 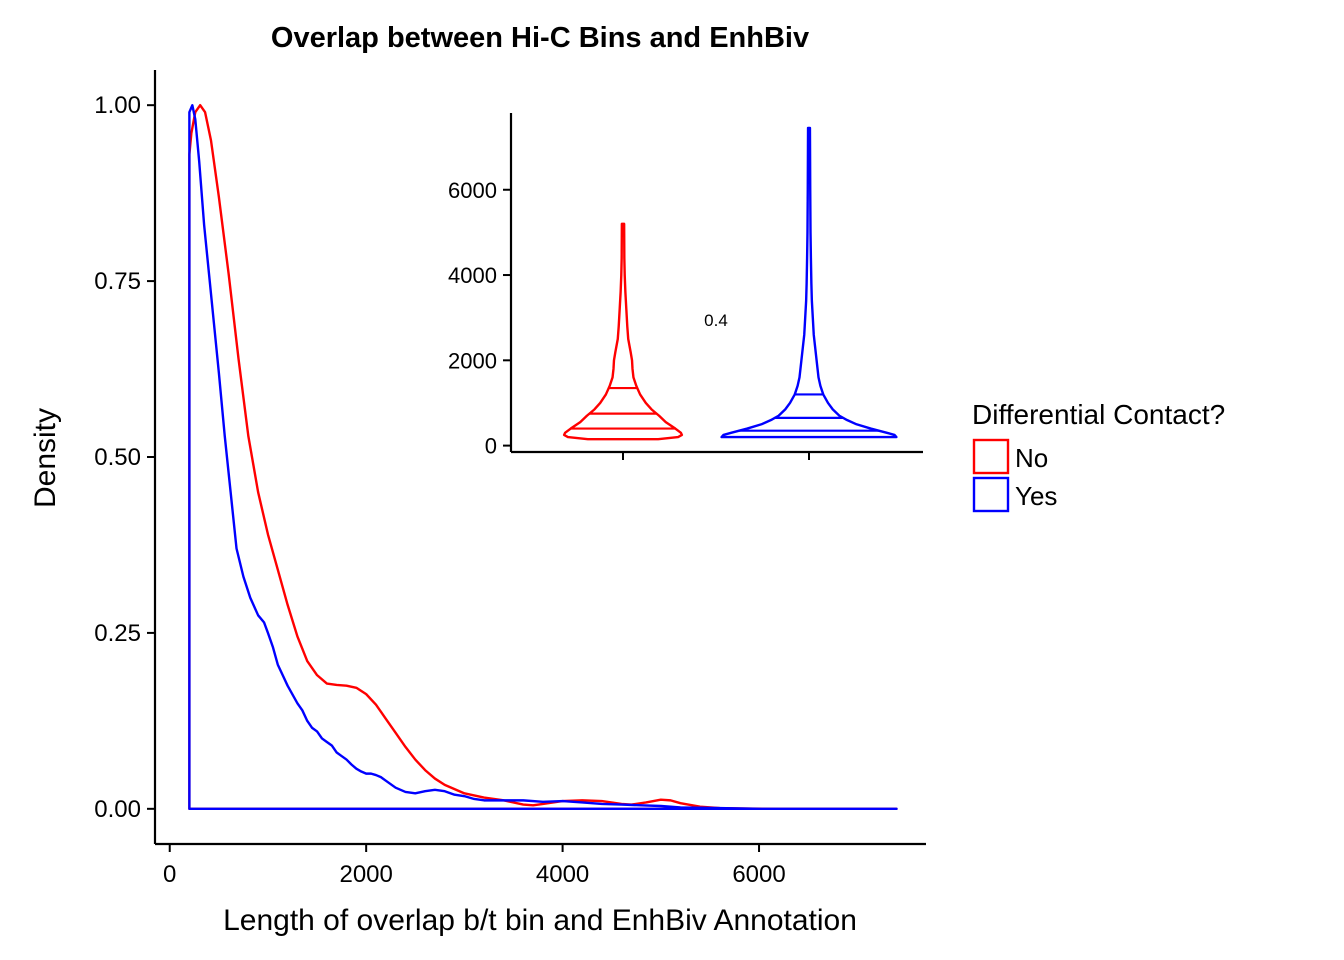 What do you see at coordinates (991, 456) in the screenshot?
I see `legend-key-no` at bounding box center [991, 456].